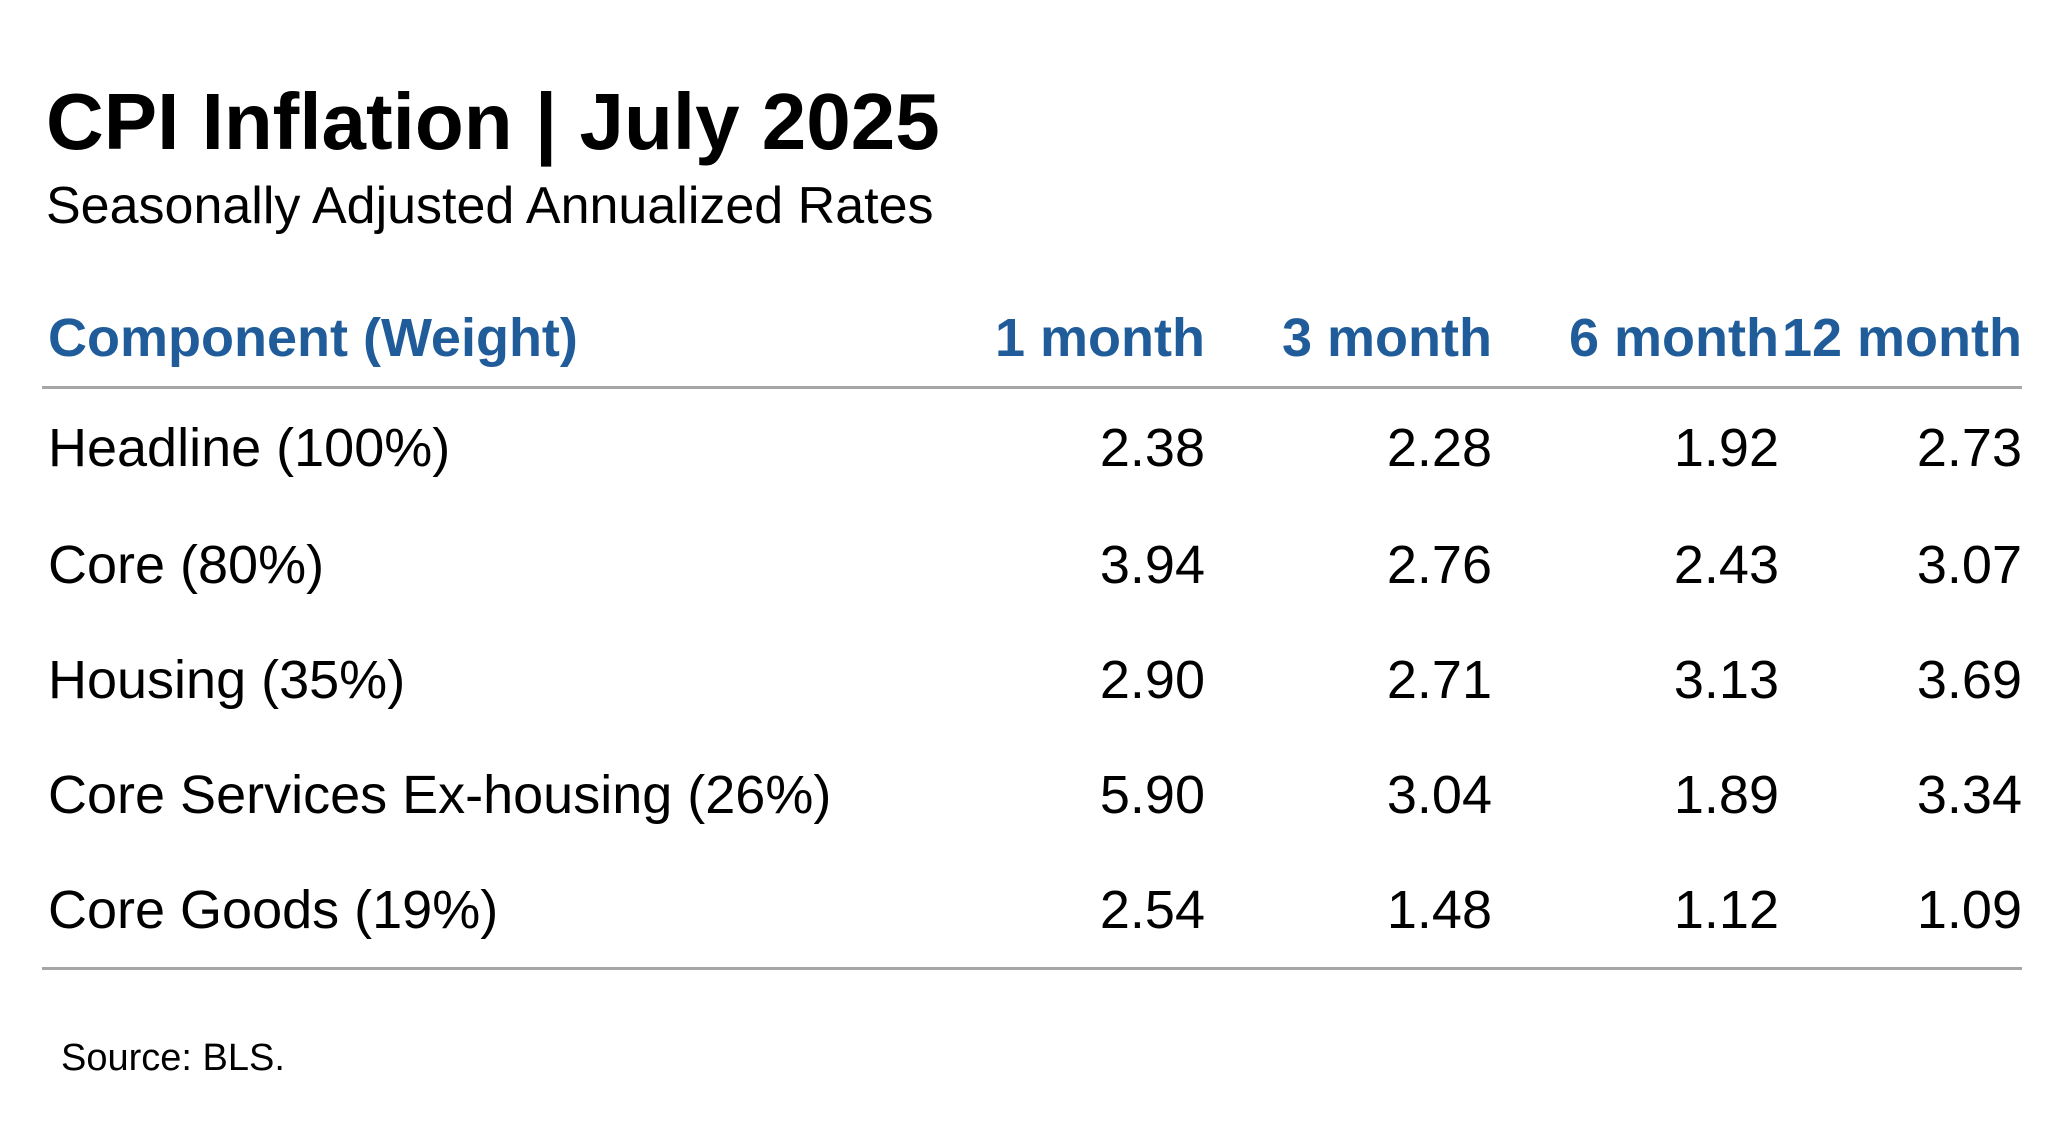  I want to click on cell-12-month: 3.34, so click(1969, 794).